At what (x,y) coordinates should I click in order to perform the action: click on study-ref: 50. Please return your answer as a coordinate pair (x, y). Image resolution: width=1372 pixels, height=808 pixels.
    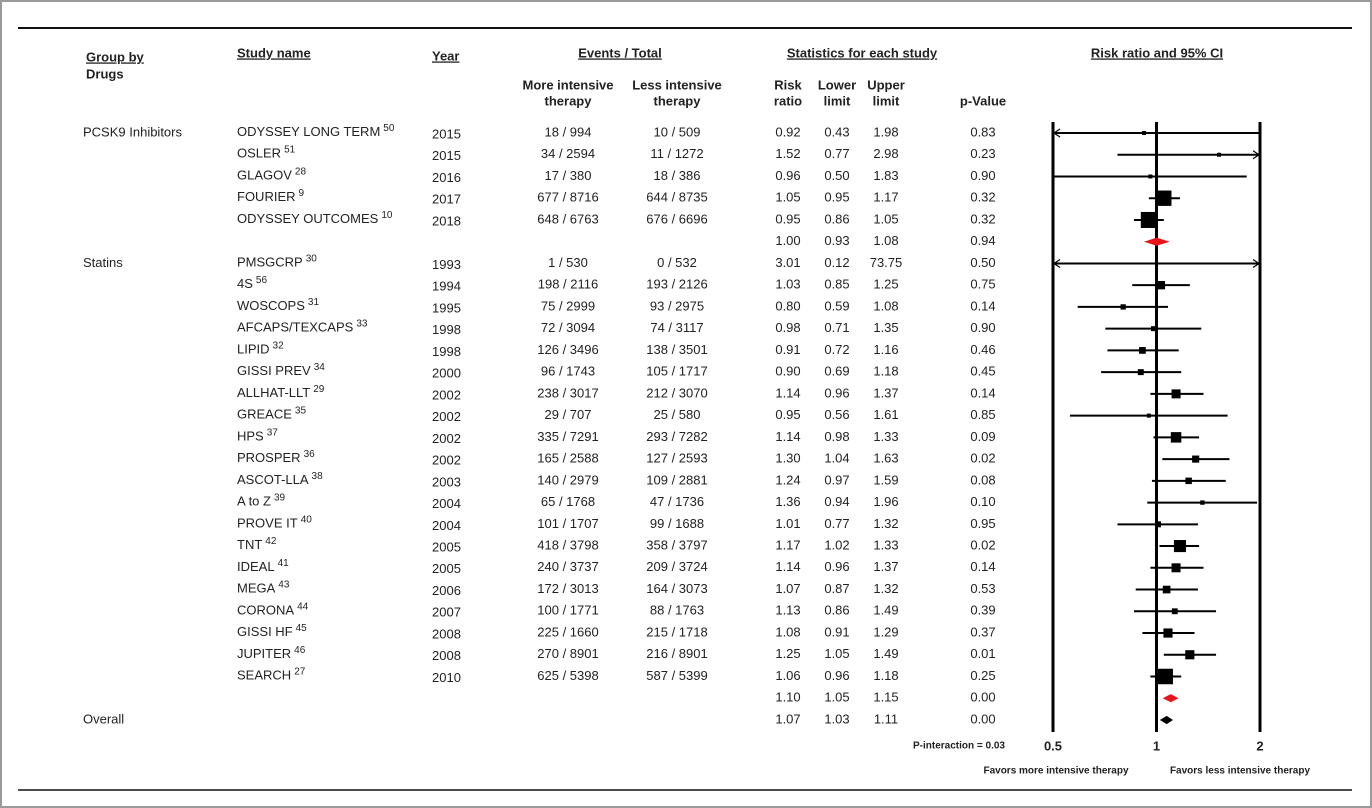
    Looking at the image, I should click on (389, 128).